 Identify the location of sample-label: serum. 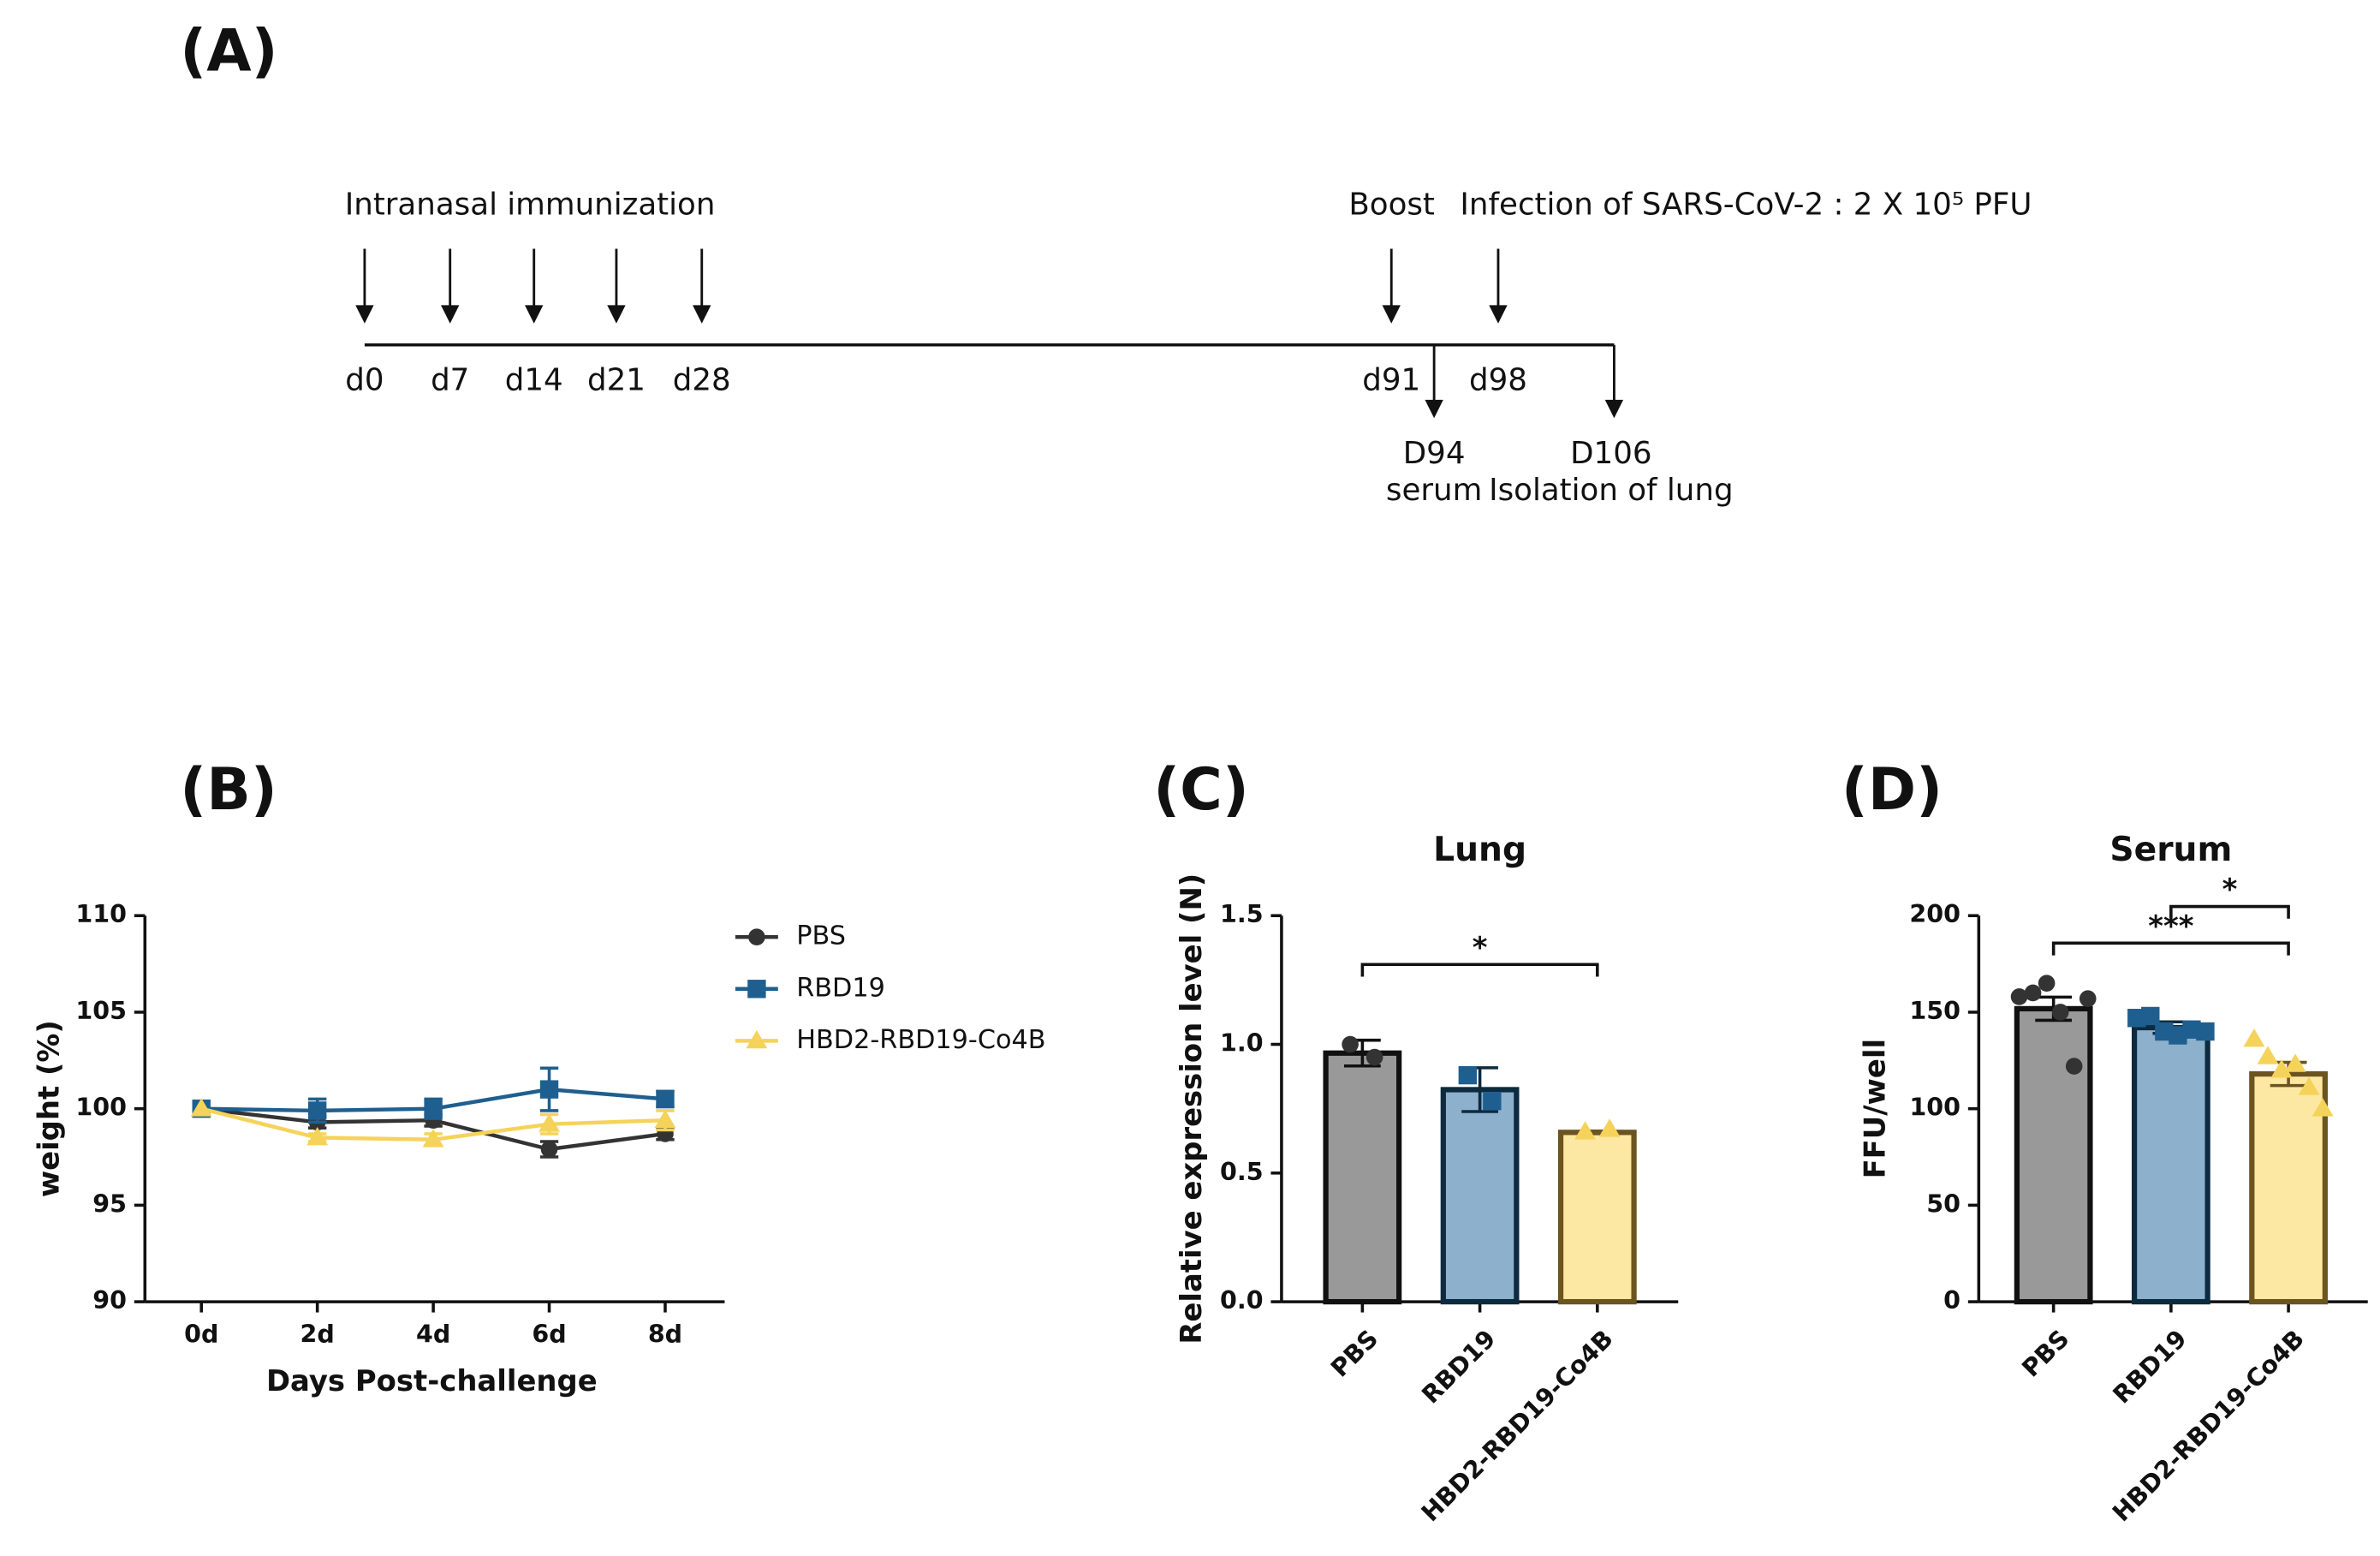
(1434, 490).